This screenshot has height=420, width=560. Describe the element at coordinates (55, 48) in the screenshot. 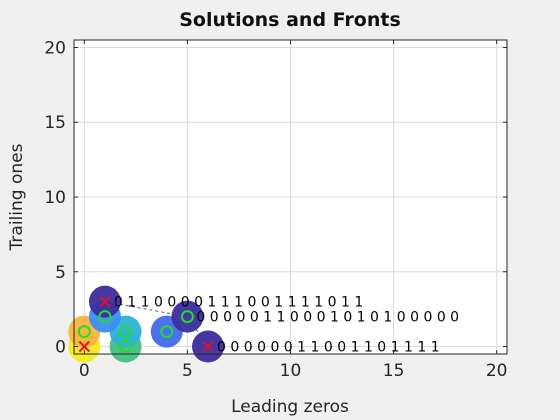

I see `y-tick-label: 20` at that location.